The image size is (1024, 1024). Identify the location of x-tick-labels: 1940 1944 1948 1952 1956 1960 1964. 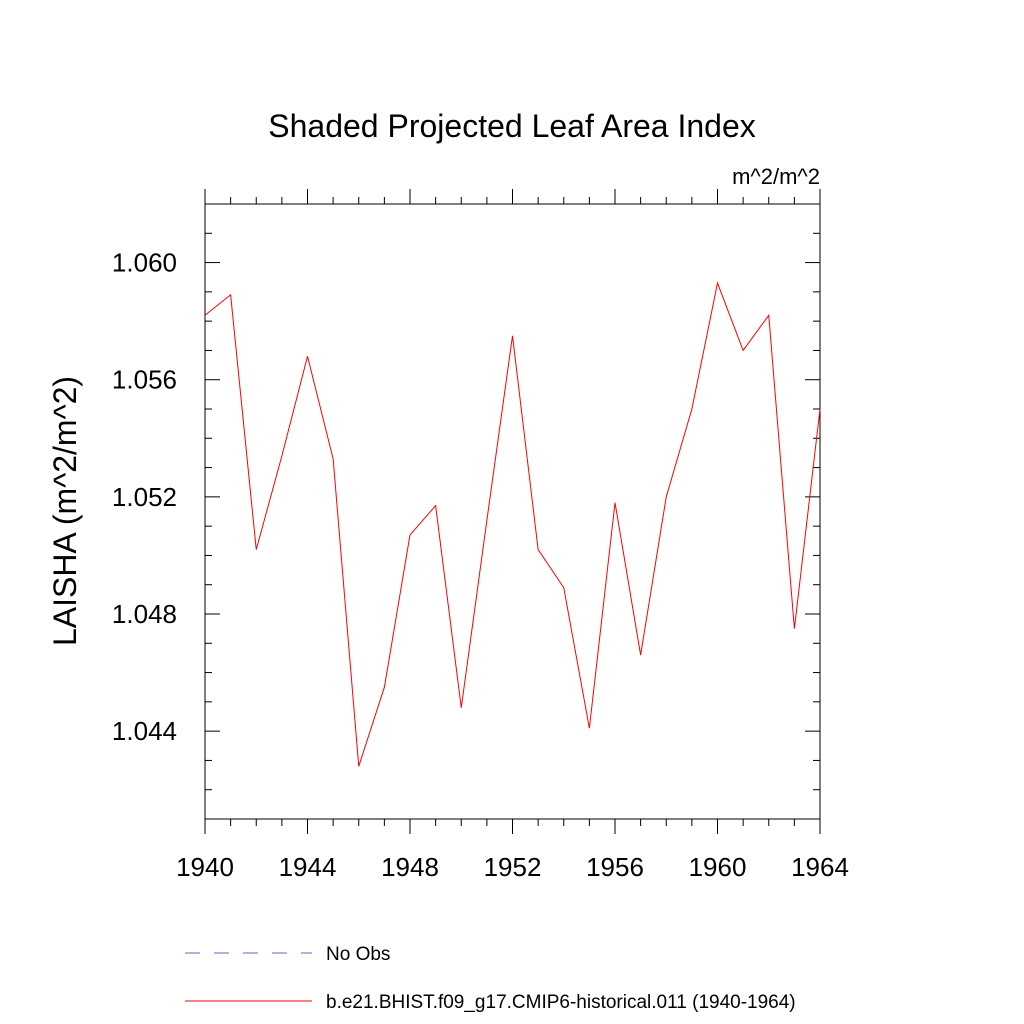
(512, 867).